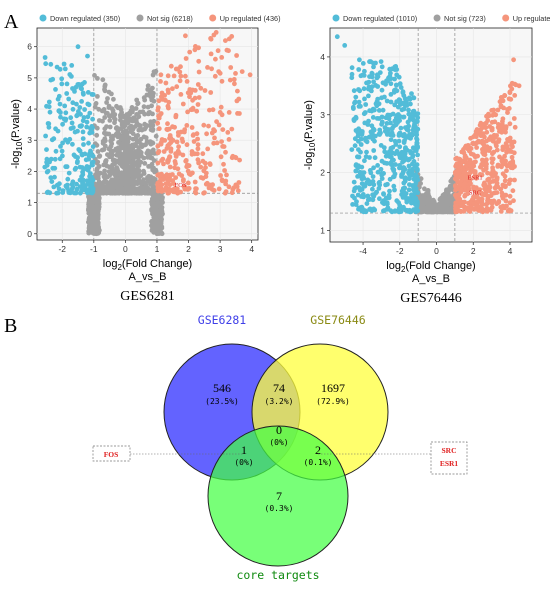 This screenshot has height=590, width=550. I want to click on ticks-gse76446: -4 -2 0 2 4 1 2 3 4, so click(416, 154).